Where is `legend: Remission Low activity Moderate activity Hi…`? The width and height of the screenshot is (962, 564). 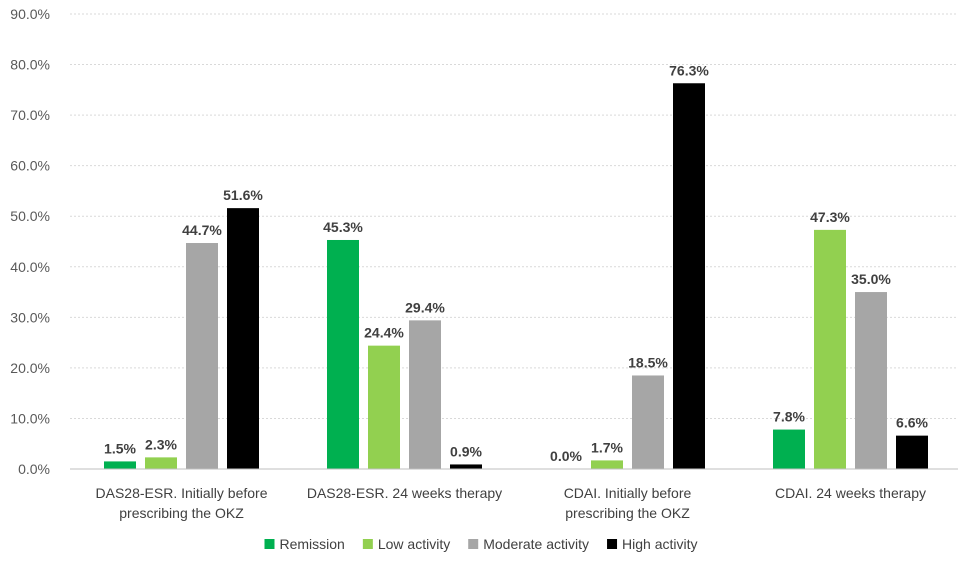 legend: Remission Low activity Moderate activity Hi… is located at coordinates (481, 544).